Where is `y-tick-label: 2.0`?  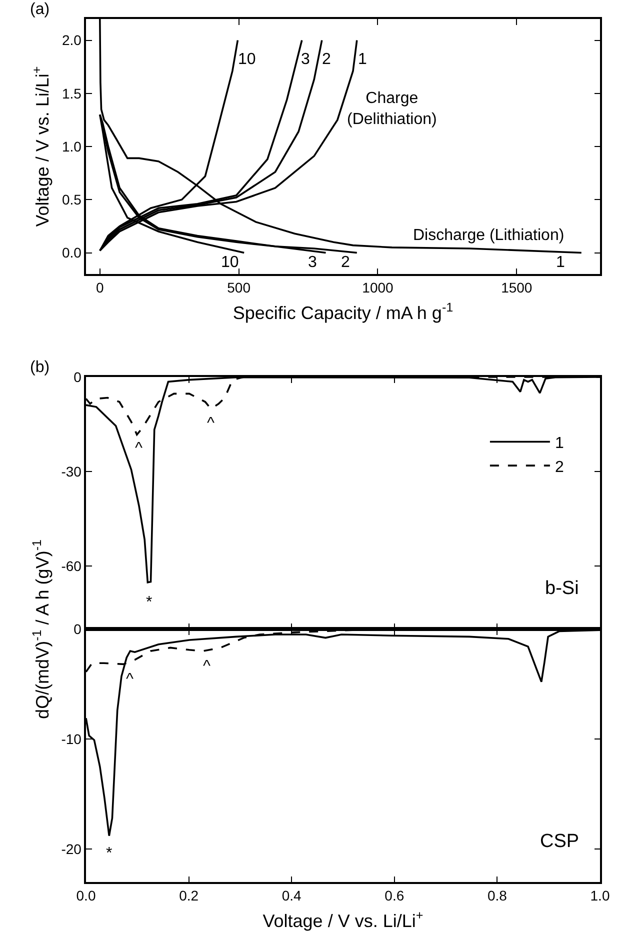 y-tick-label: 2.0 is located at coordinates (72, 40).